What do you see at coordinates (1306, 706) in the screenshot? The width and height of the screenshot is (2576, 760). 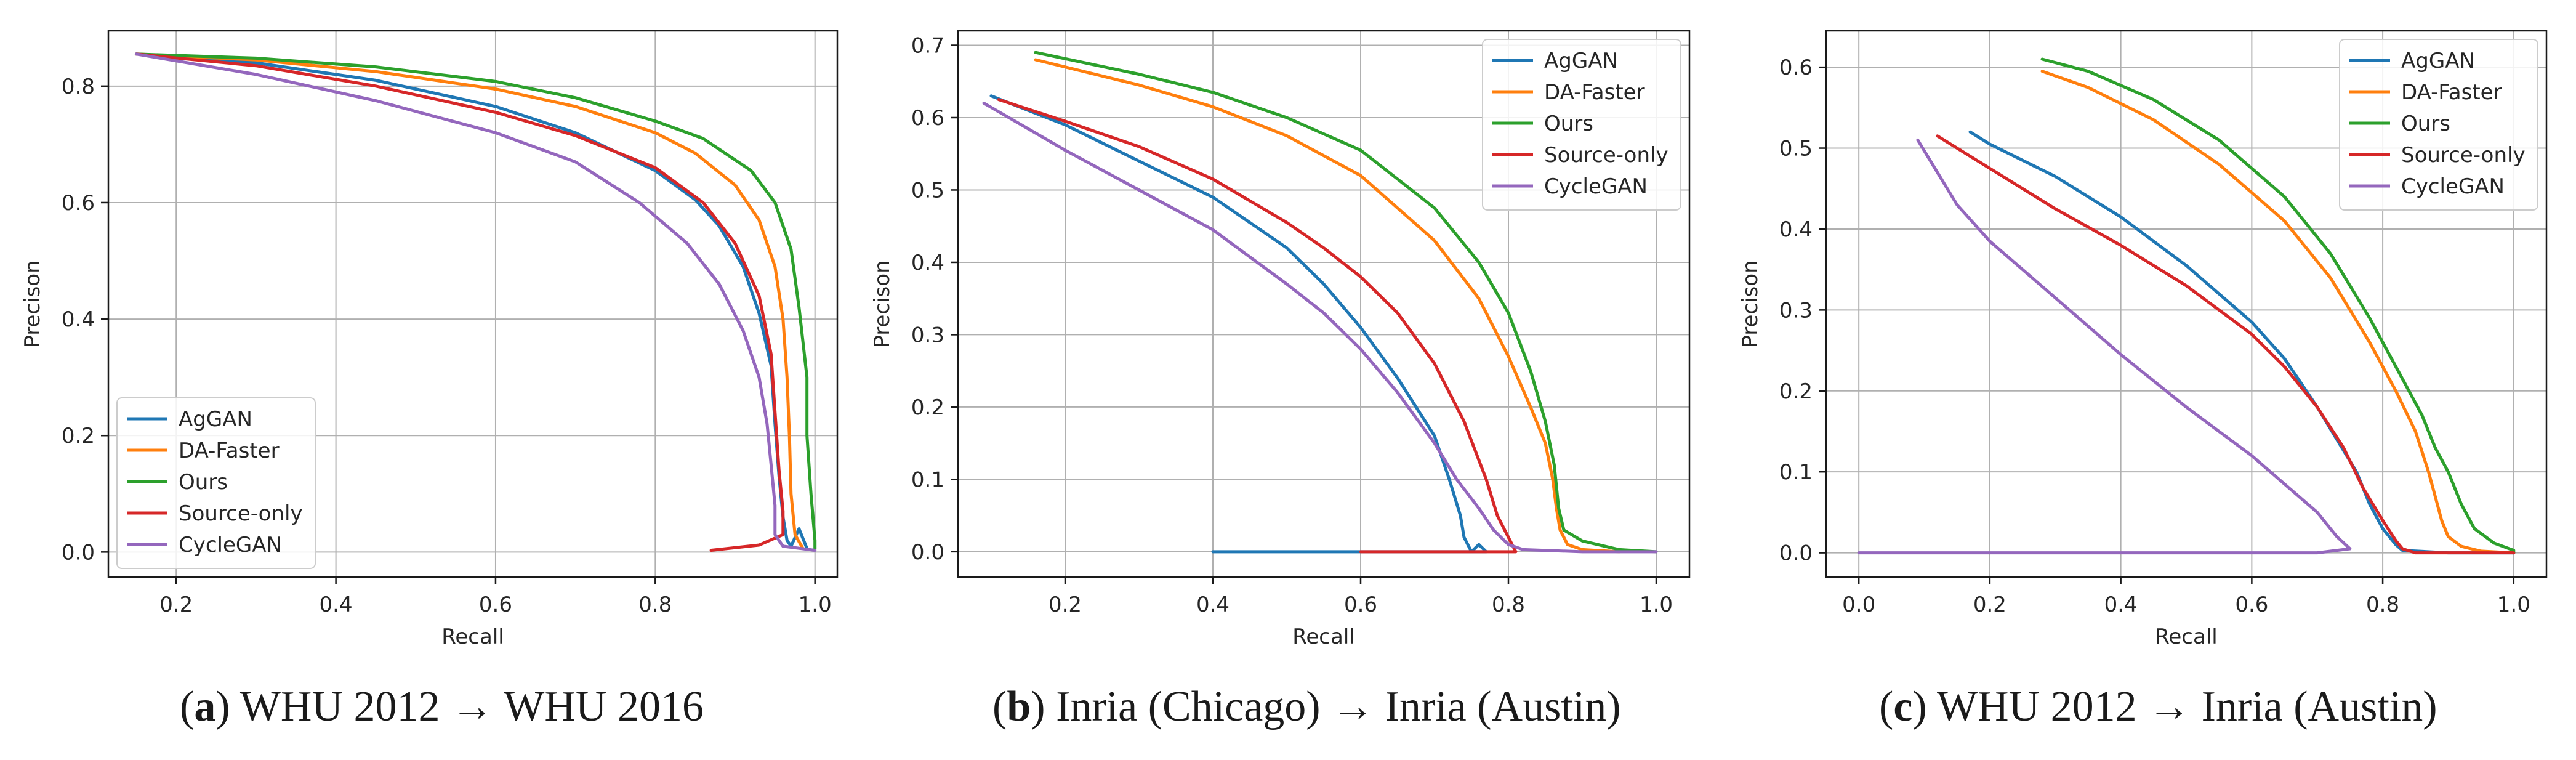 I see `caption-b: (b) Inria (Chicago) → Inria (Austin)` at bounding box center [1306, 706].